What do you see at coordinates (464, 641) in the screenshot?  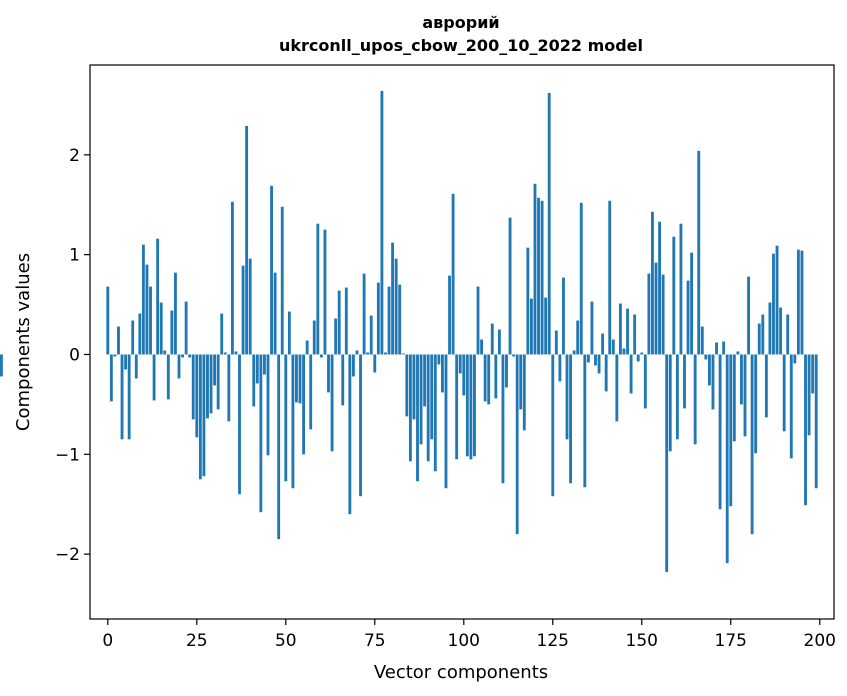 I see `x-tick-label: 100` at bounding box center [464, 641].